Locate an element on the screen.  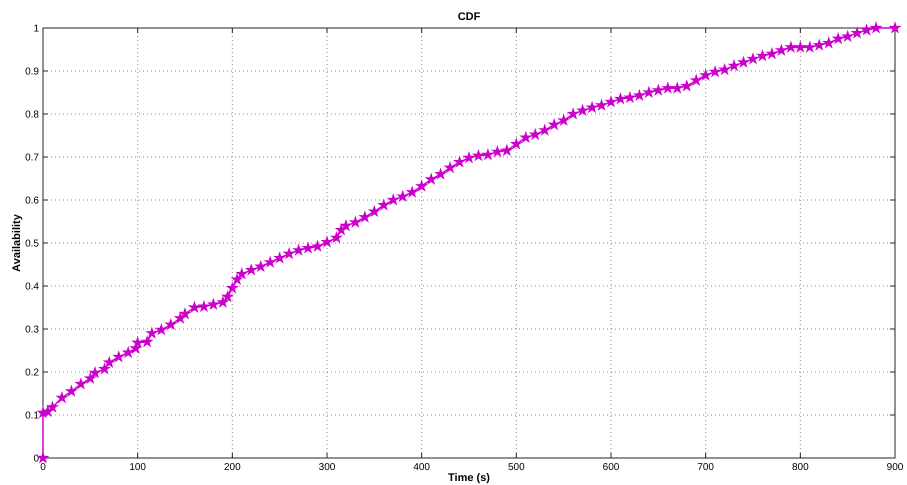
x-tick-label: 0 is located at coordinates (43, 467).